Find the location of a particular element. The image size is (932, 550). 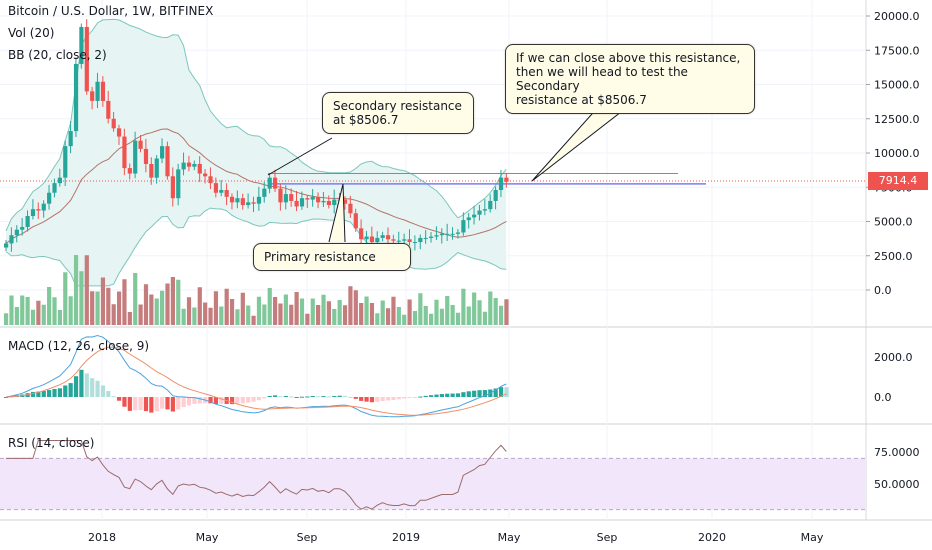

secondary-pointer is located at coordinates (300, 156).